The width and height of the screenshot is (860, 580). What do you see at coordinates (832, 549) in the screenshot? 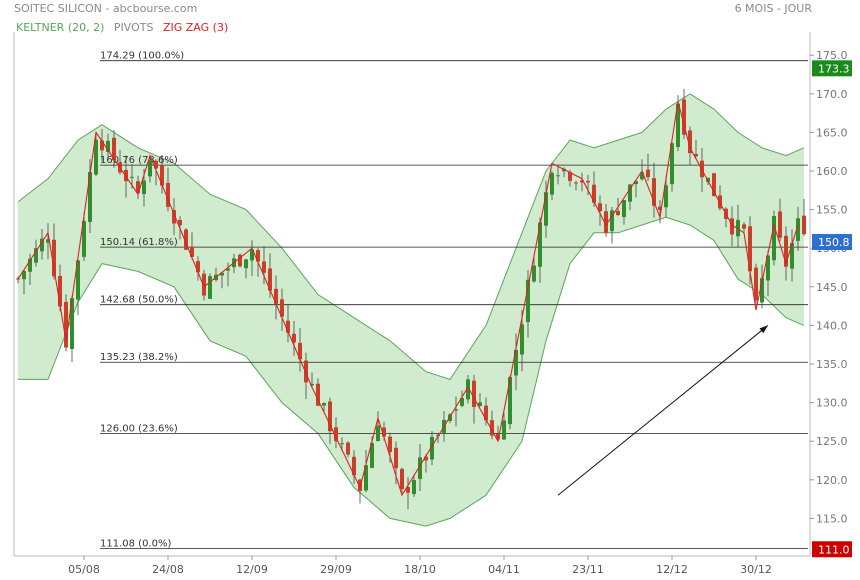
I see `badge-low` at bounding box center [832, 549].